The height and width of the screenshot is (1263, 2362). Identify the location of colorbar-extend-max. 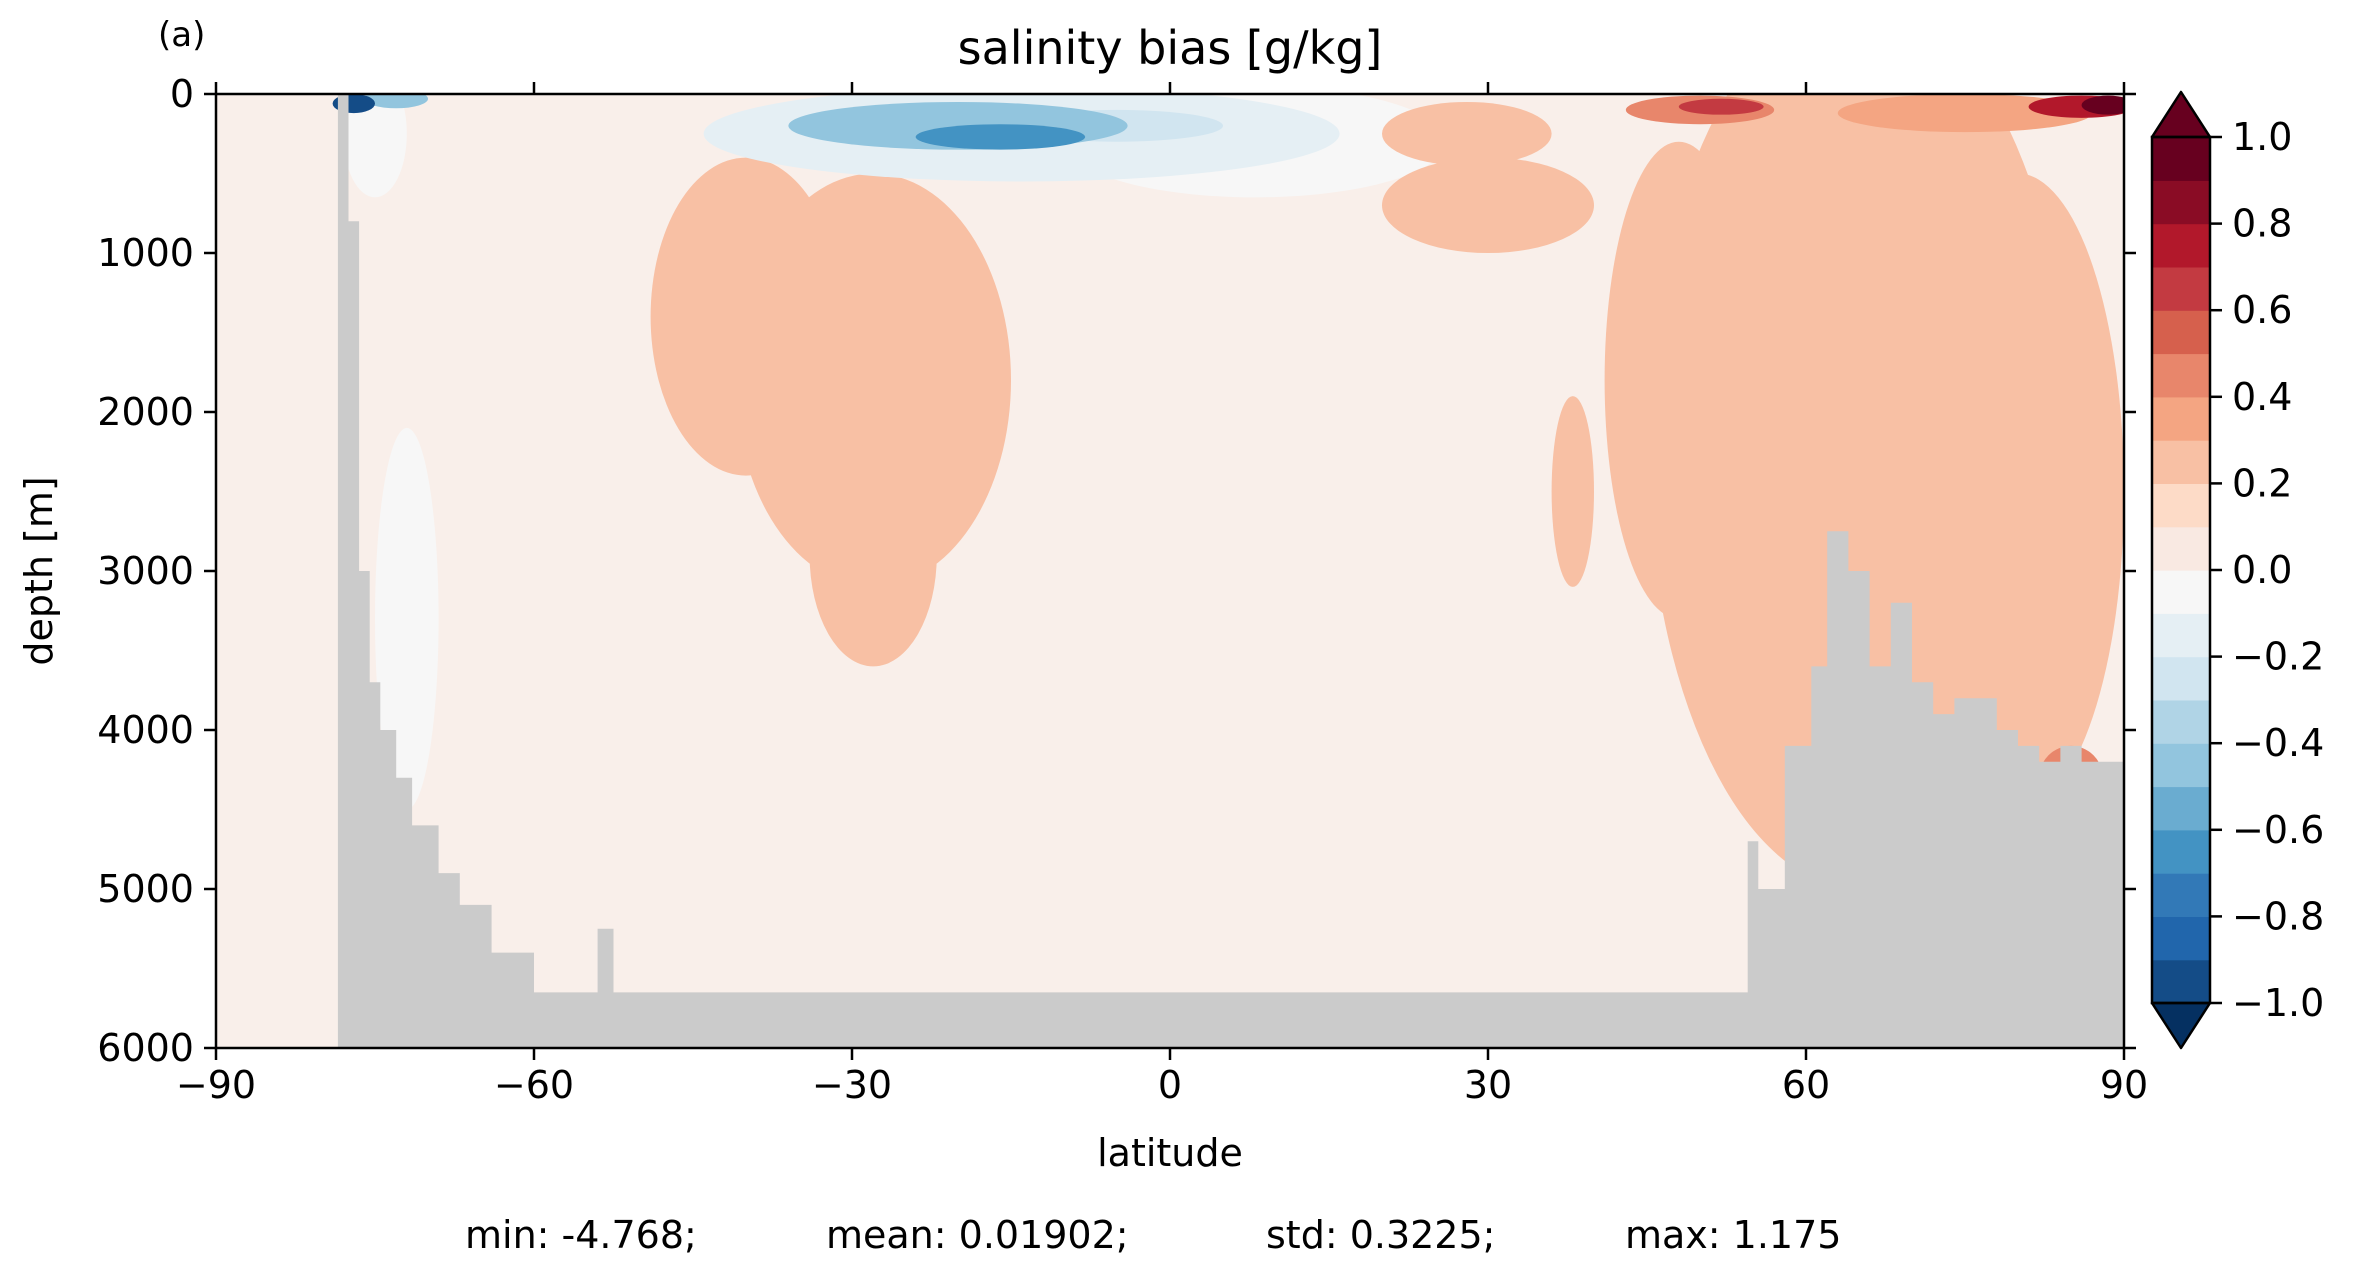
(2181, 114).